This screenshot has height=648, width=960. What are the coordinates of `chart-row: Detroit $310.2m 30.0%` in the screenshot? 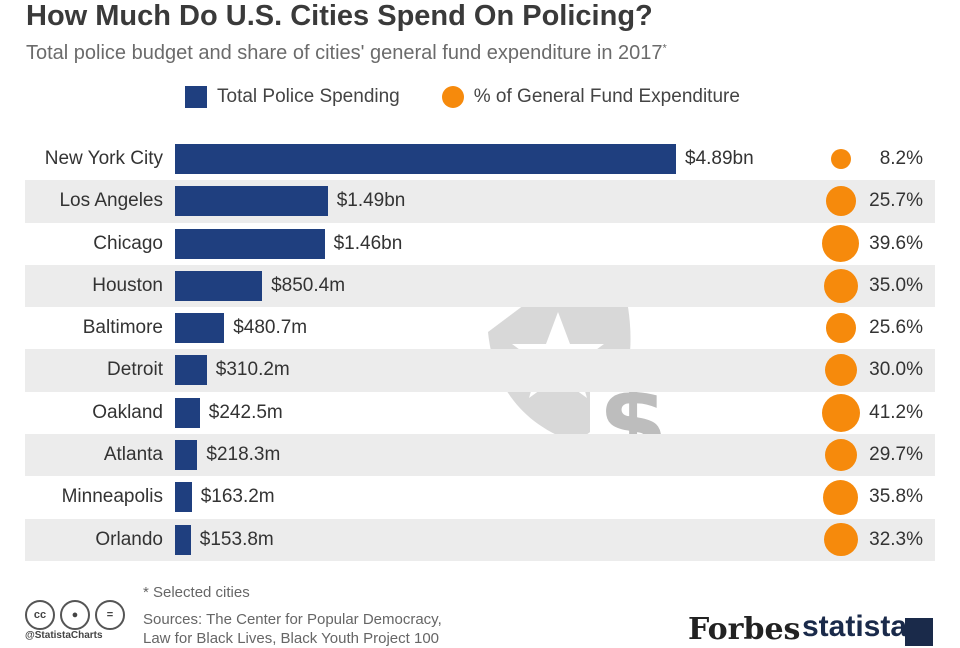 It's located at (480, 370).